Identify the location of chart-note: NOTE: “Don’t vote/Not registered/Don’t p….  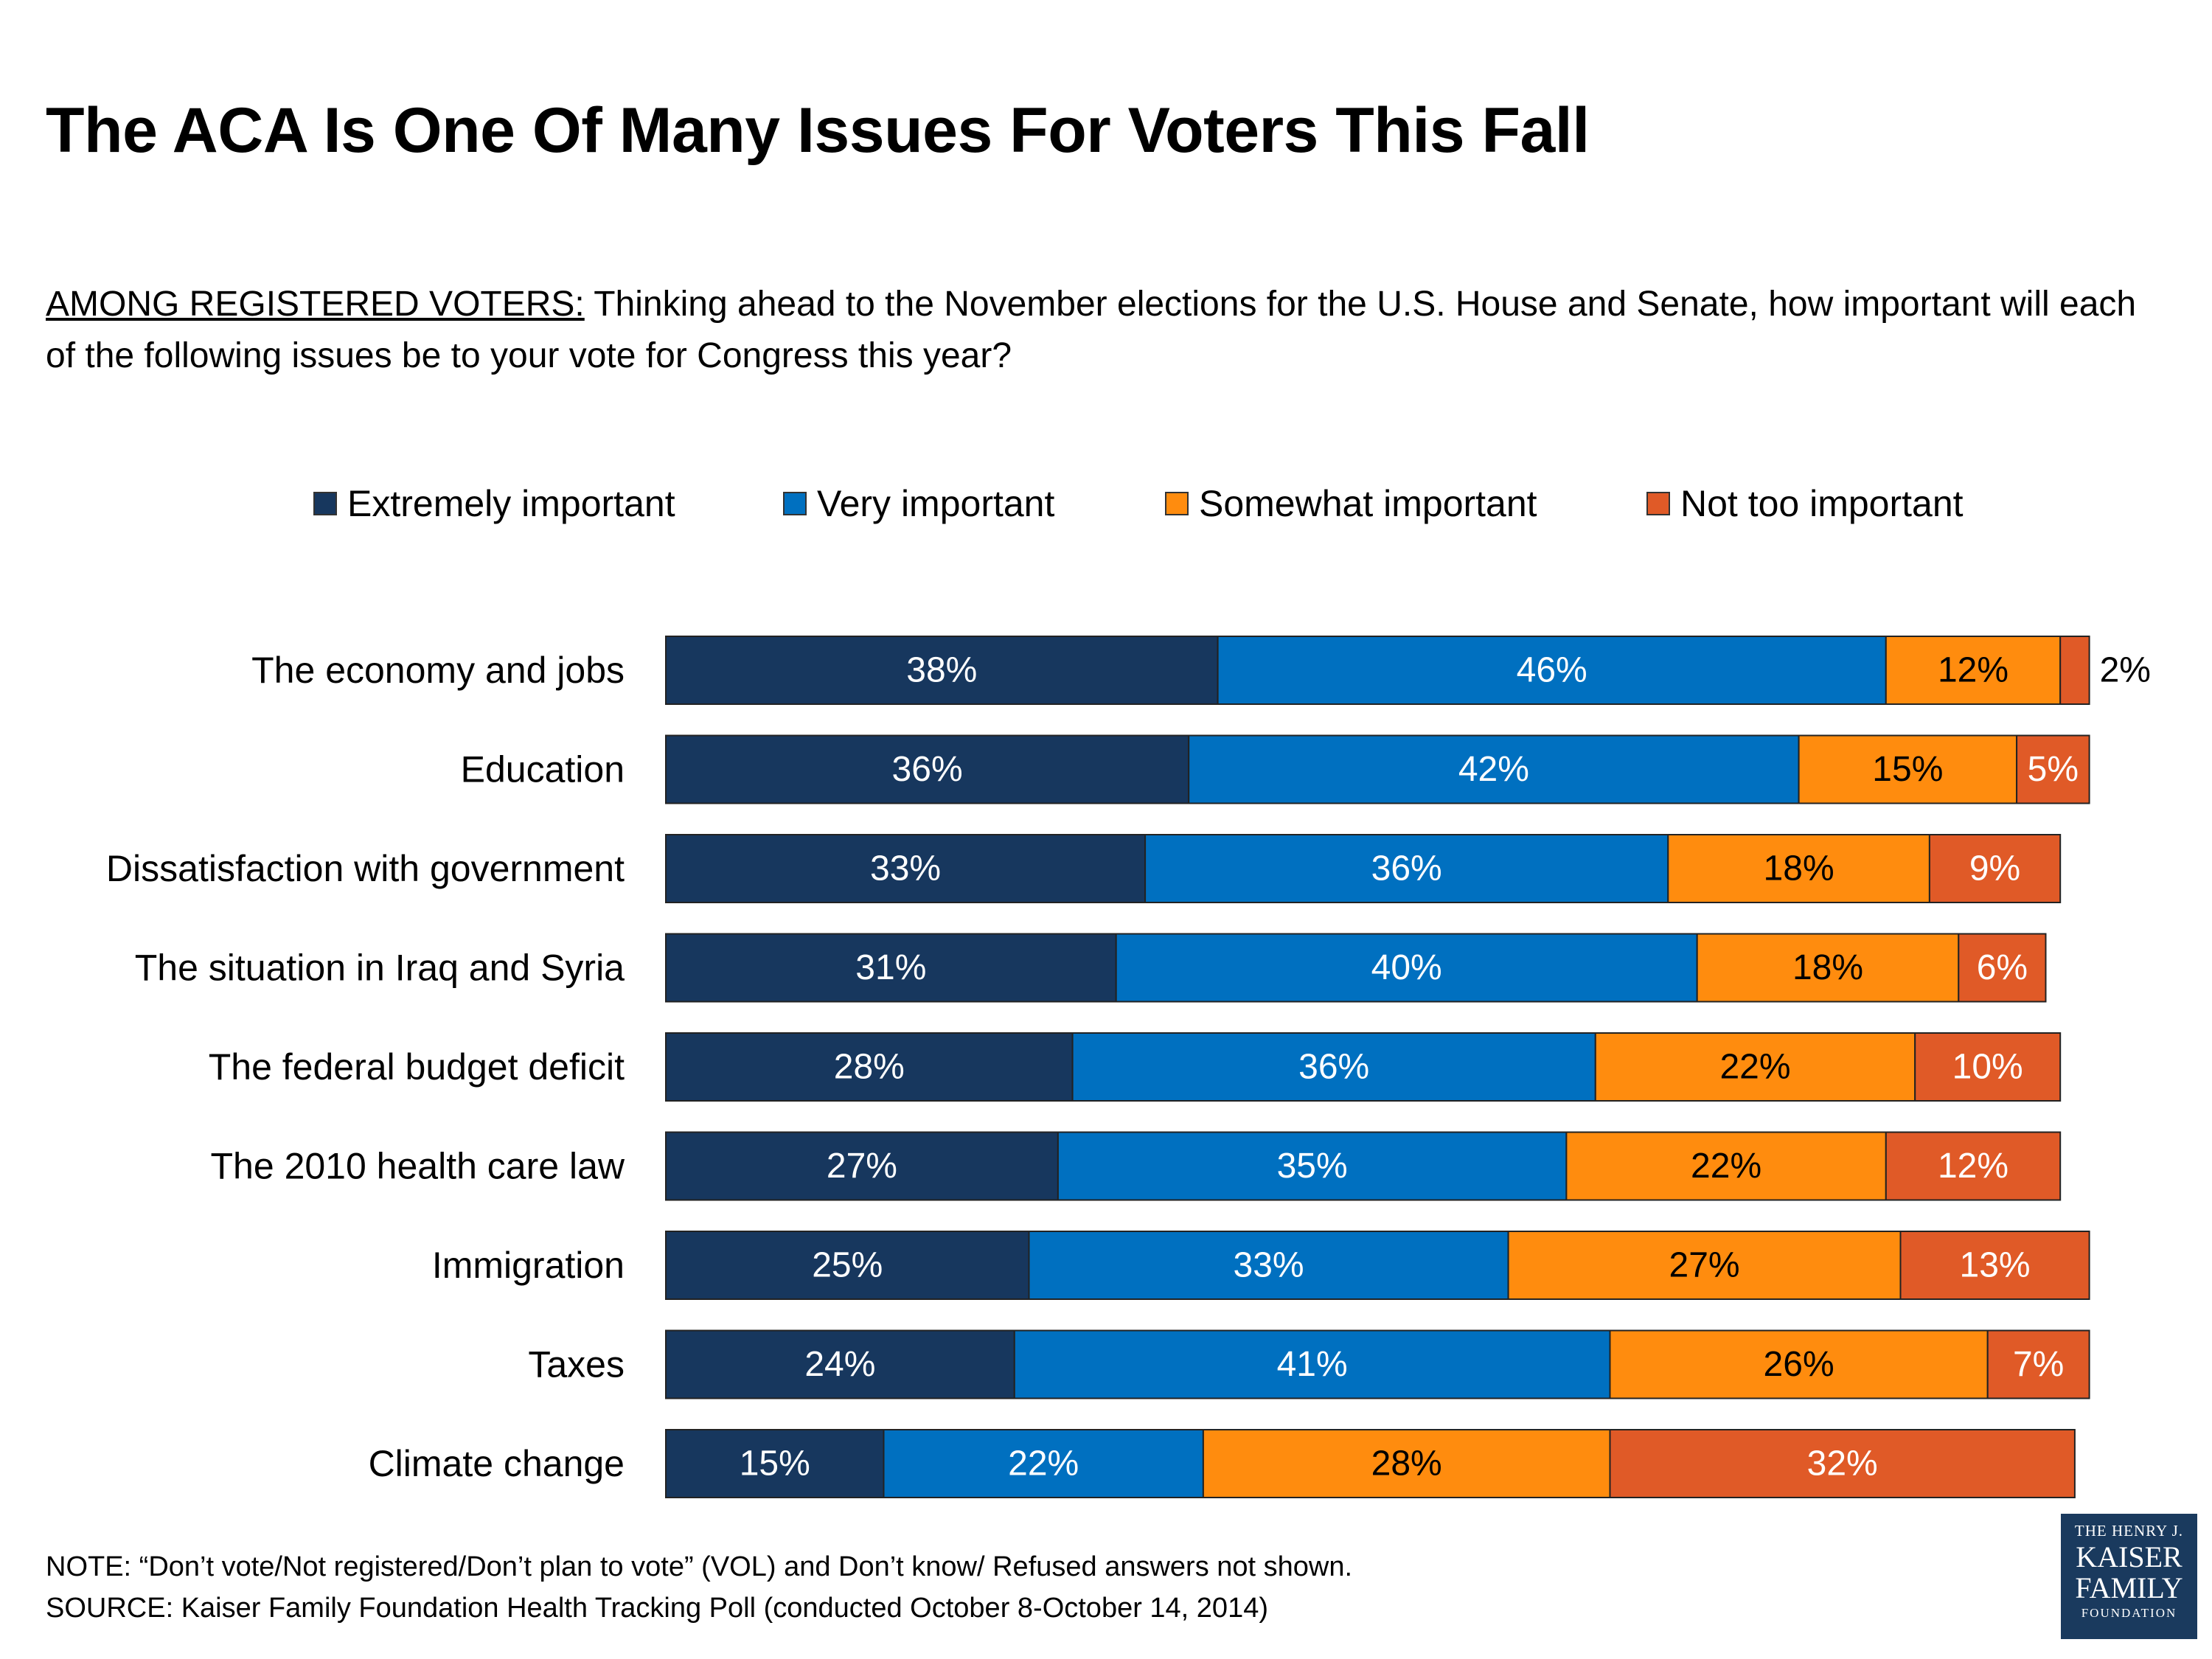
(699, 1566).